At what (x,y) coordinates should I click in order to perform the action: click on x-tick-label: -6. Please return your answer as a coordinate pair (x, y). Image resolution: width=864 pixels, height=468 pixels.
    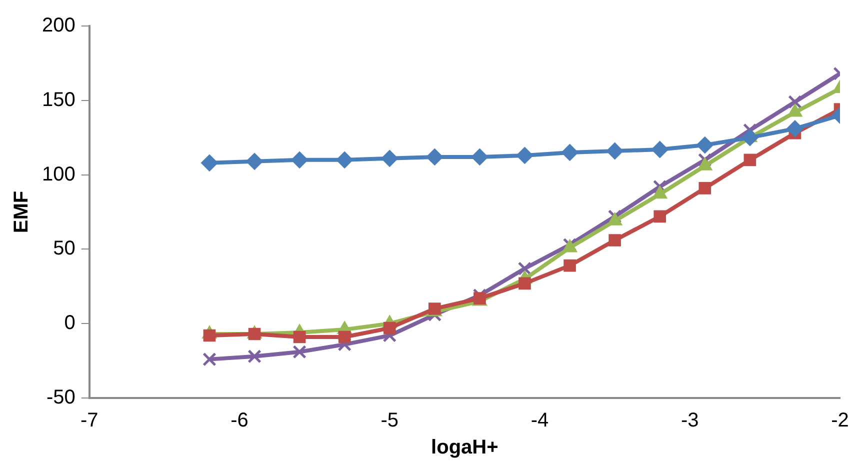
    Looking at the image, I should click on (239, 421).